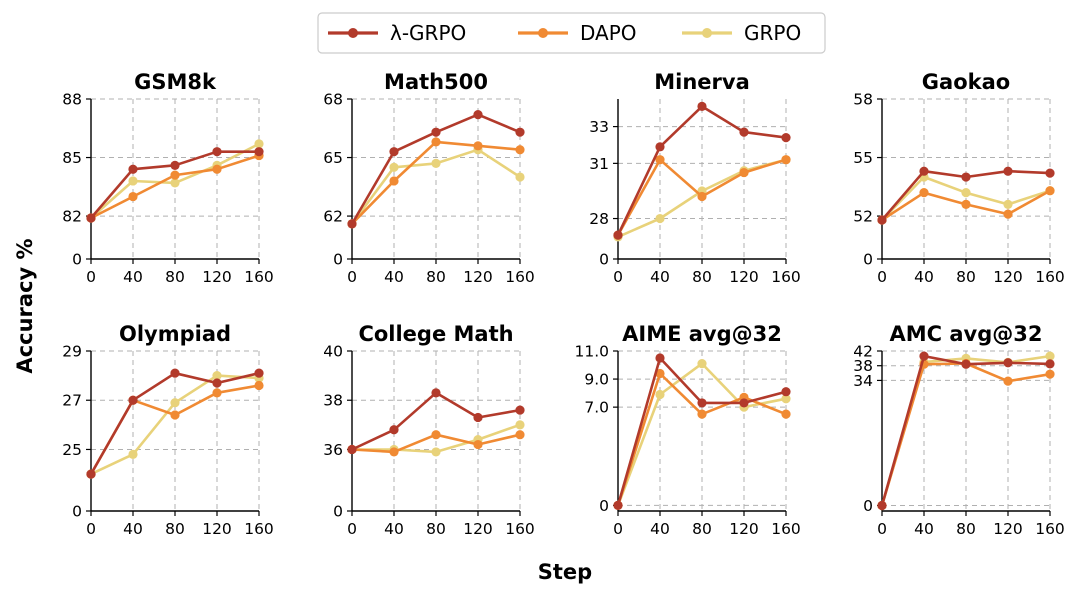 The width and height of the screenshot is (1079, 597). I want to click on legend-frame, so click(571, 33).